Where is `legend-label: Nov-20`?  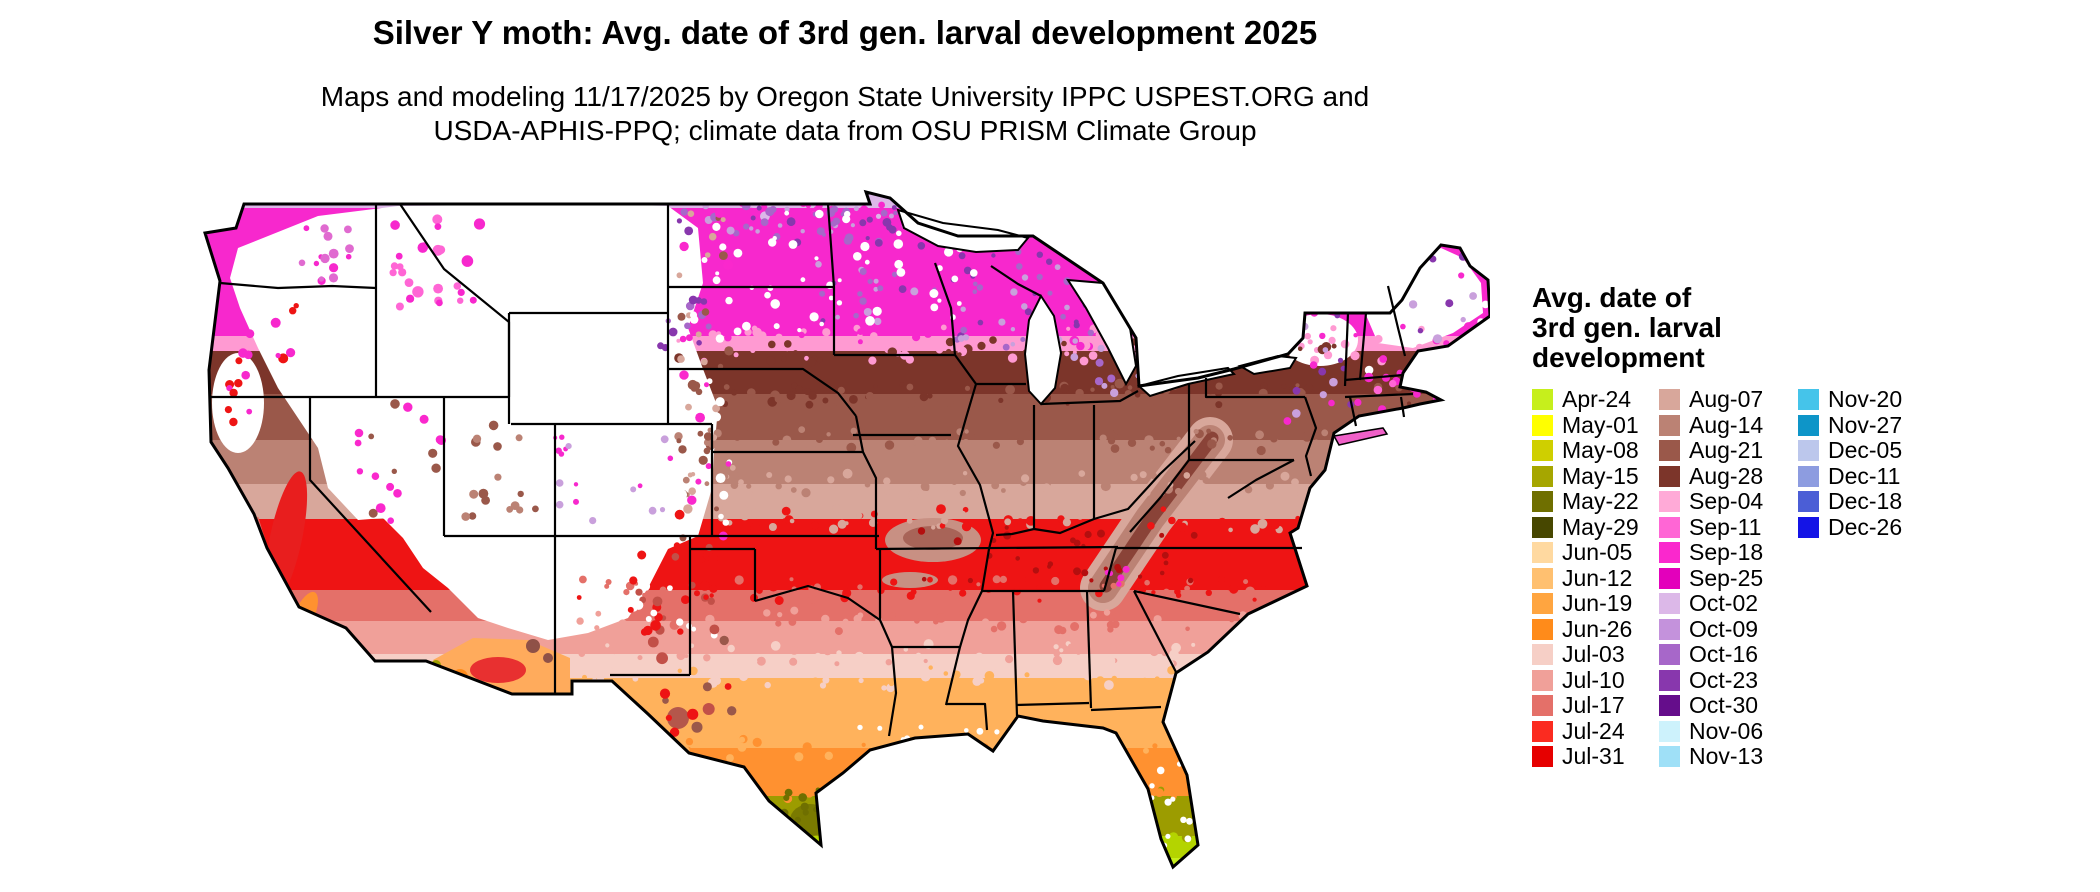 legend-label: Nov-20 is located at coordinates (1865, 399).